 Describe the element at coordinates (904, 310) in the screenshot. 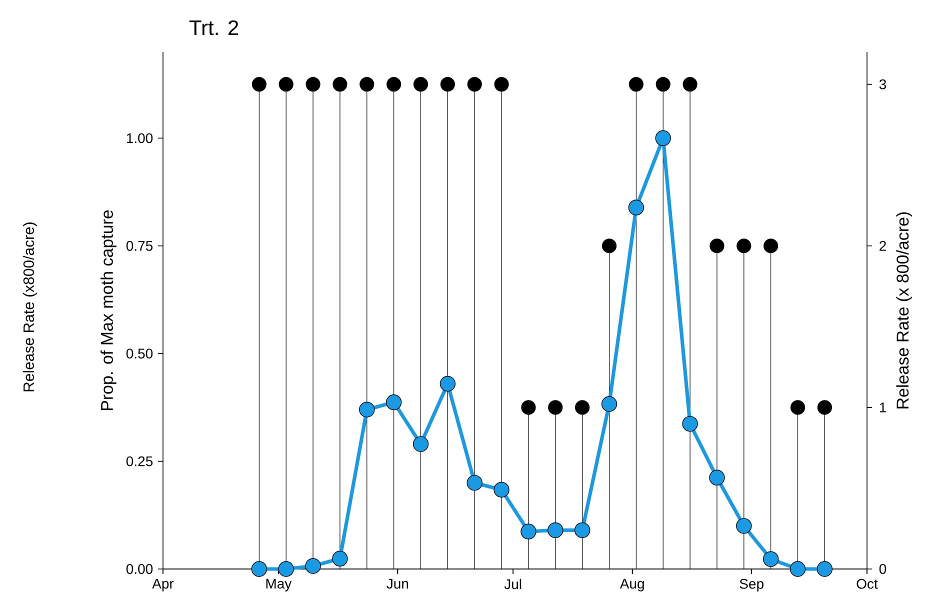

I see `y2-axis-title: Release Rate (x 800/acre)` at that location.